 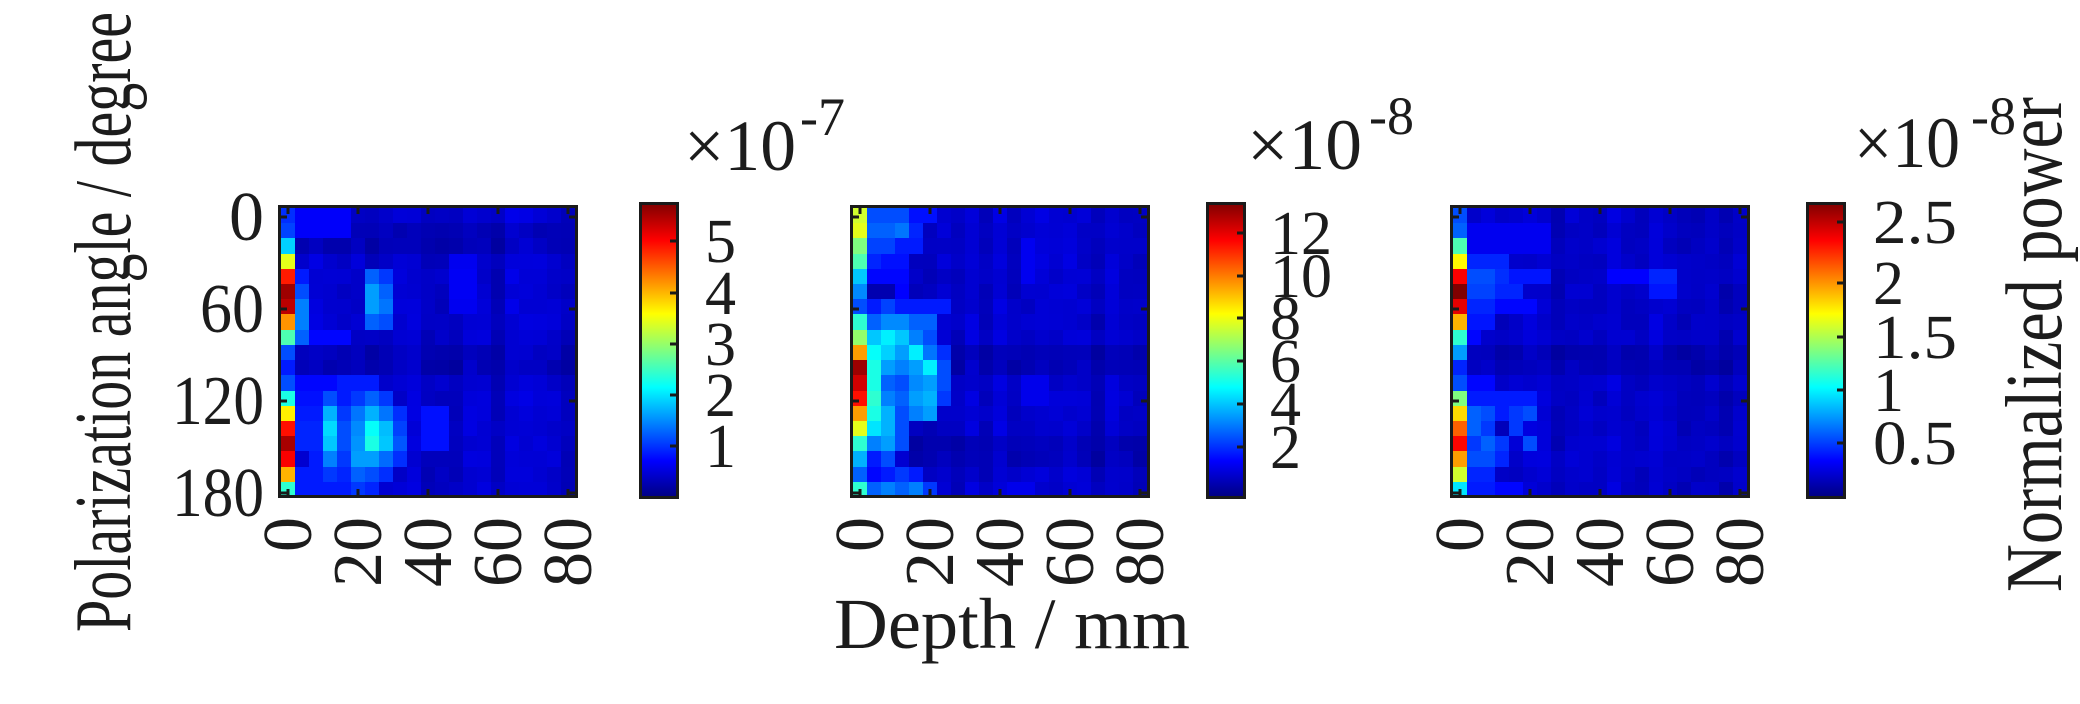 What do you see at coordinates (1301, 277) in the screenshot?
I see `svg-text: 10` at bounding box center [1301, 277].